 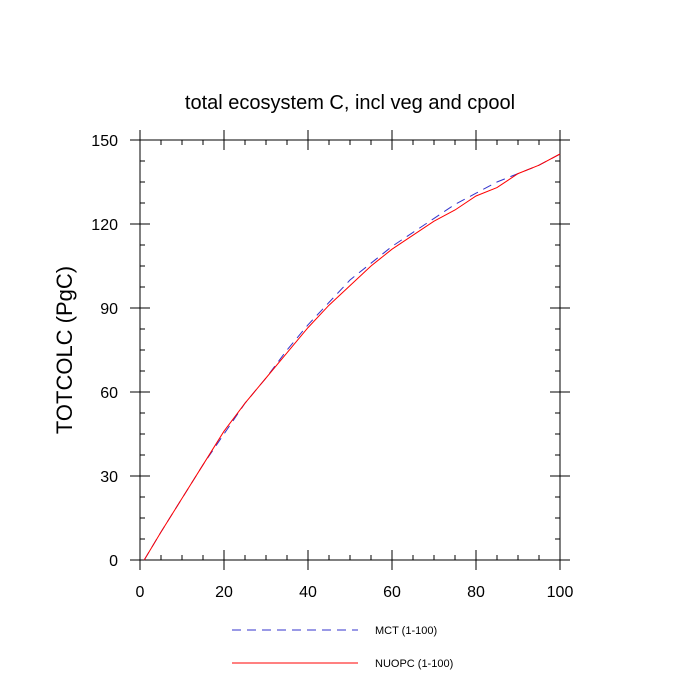 What do you see at coordinates (406, 631) in the screenshot?
I see `legend-label-mct: MCT (1-100)` at bounding box center [406, 631].